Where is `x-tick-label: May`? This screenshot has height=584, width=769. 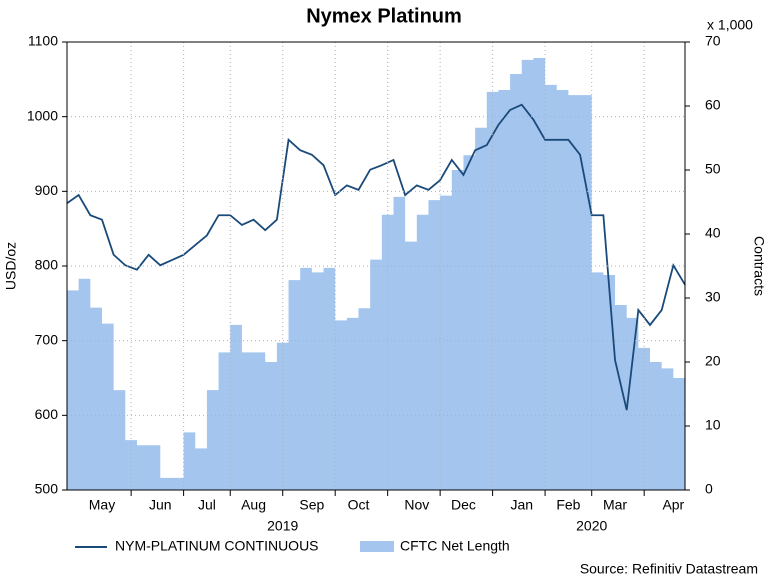
x-tick-label: May is located at coordinates (102, 505).